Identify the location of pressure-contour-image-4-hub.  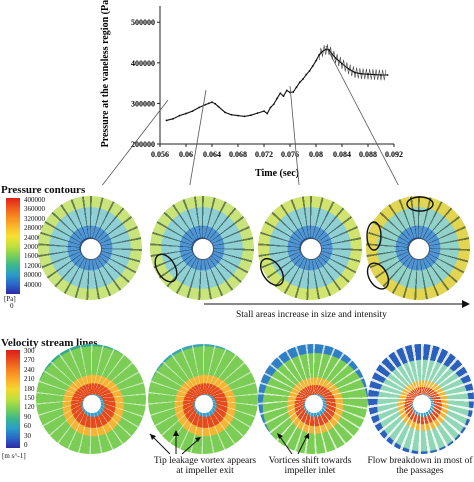
(419, 249).